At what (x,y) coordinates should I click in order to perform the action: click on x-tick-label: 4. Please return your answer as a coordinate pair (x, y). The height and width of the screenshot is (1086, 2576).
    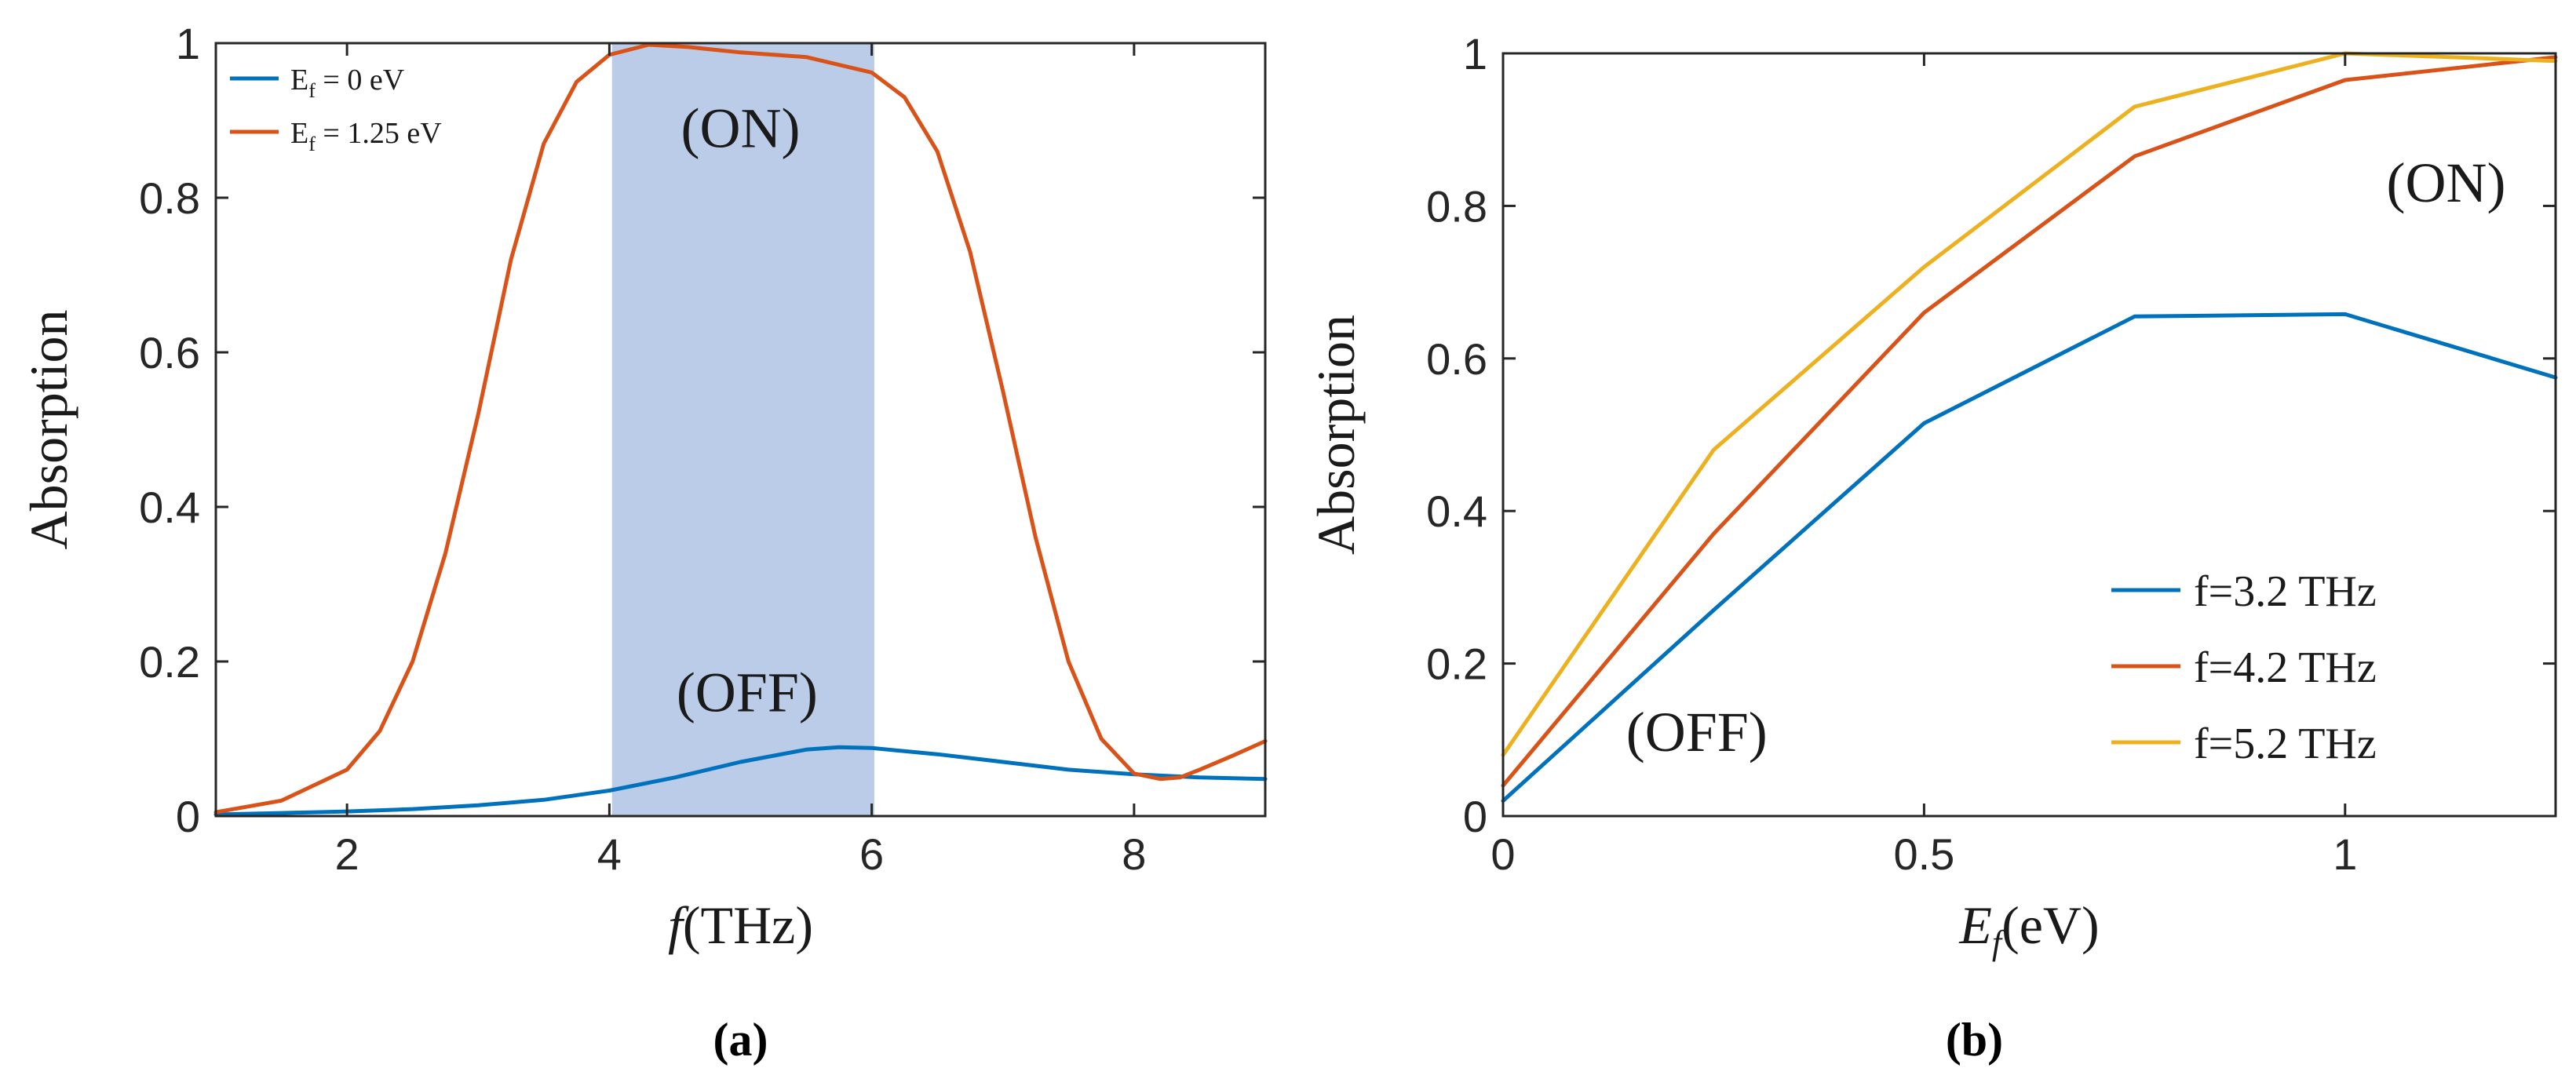
    Looking at the image, I should click on (609, 854).